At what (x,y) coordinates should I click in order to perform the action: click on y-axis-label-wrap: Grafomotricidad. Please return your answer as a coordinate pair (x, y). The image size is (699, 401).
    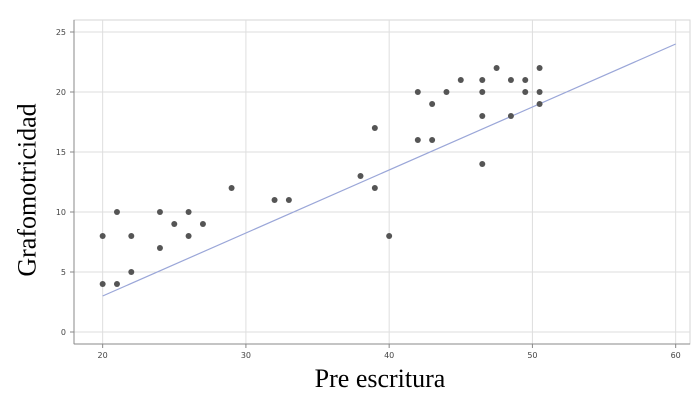
    Looking at the image, I should click on (28, 190).